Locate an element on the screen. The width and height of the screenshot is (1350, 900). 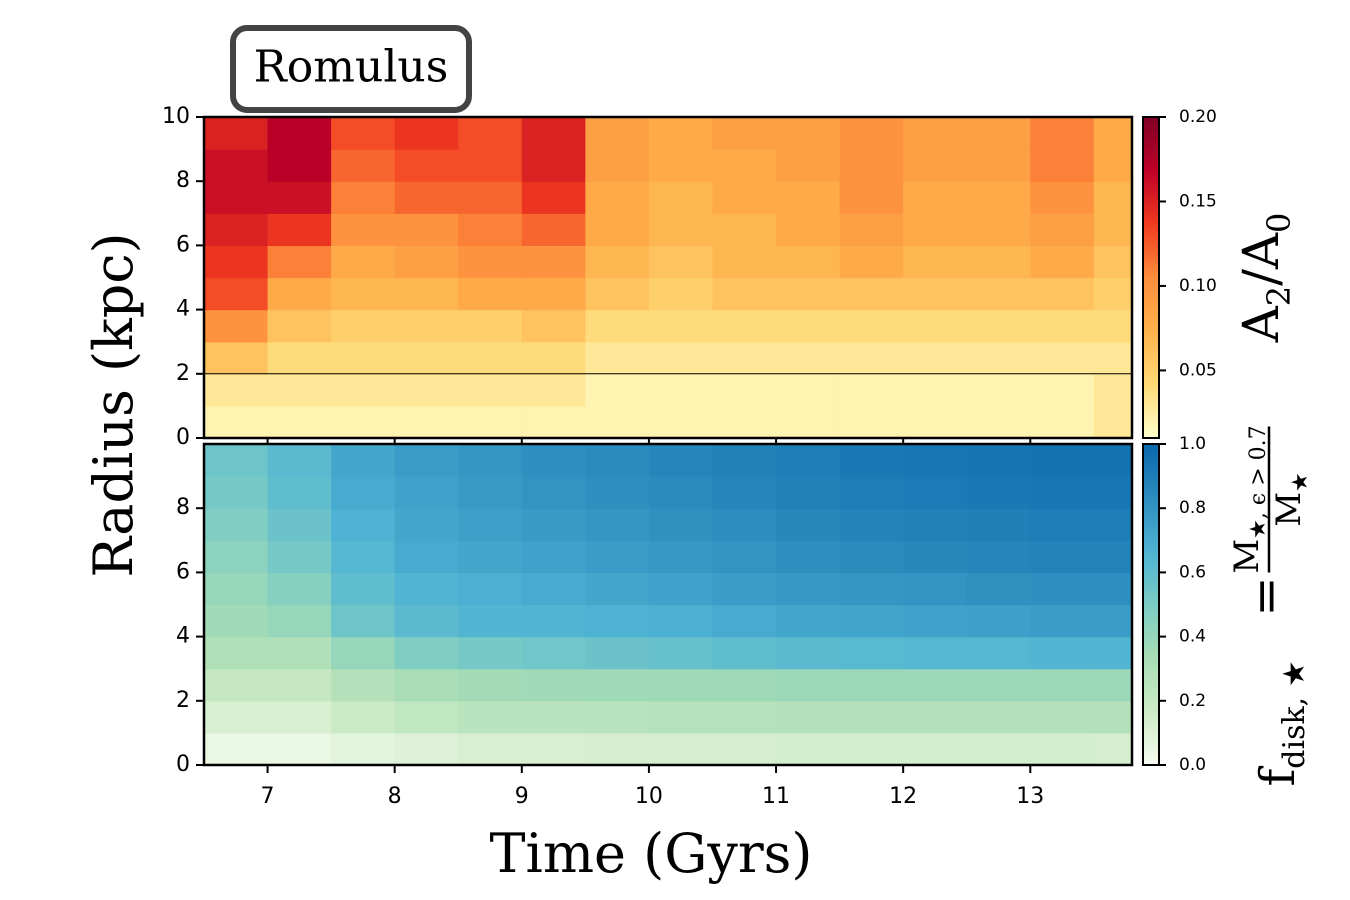
colorbar-label-den: M★ is located at coordinates (1291, 499).